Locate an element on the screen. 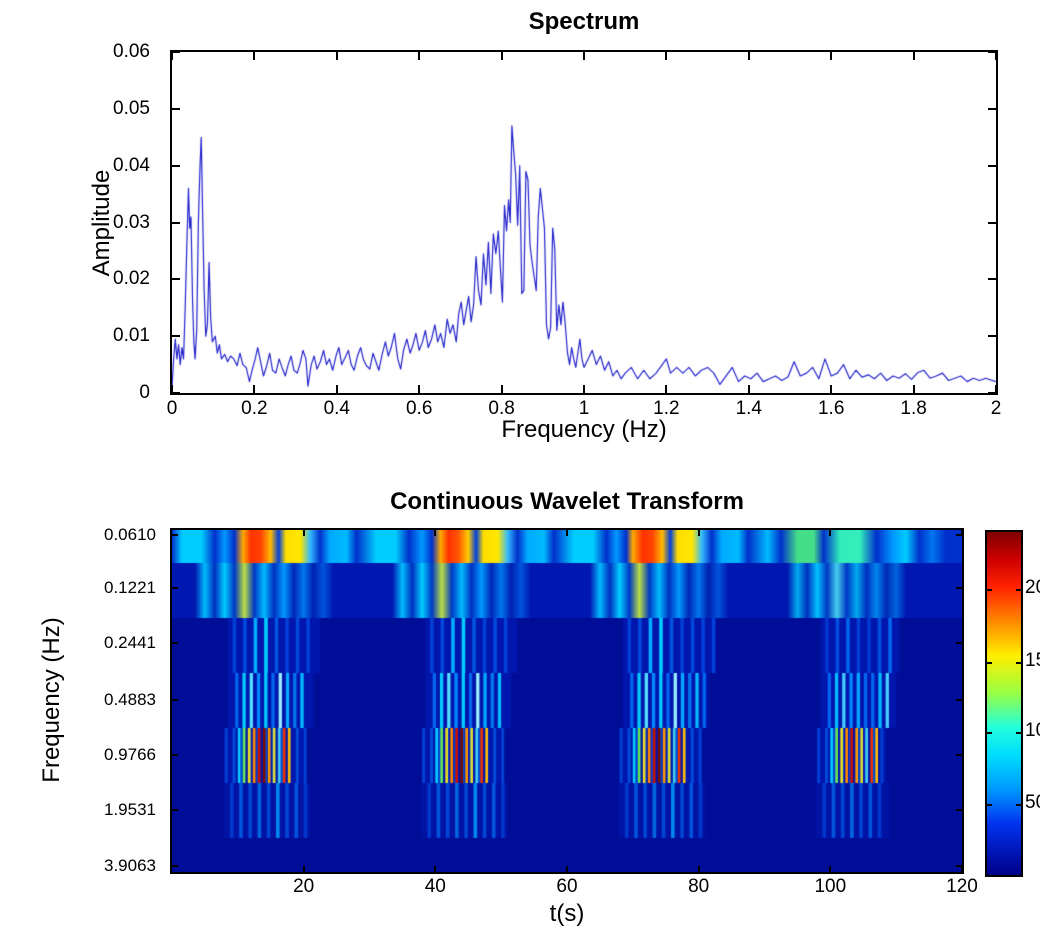 The width and height of the screenshot is (1040, 931). cwt-y-tick-label: 3.9063 is located at coordinates (130, 865).